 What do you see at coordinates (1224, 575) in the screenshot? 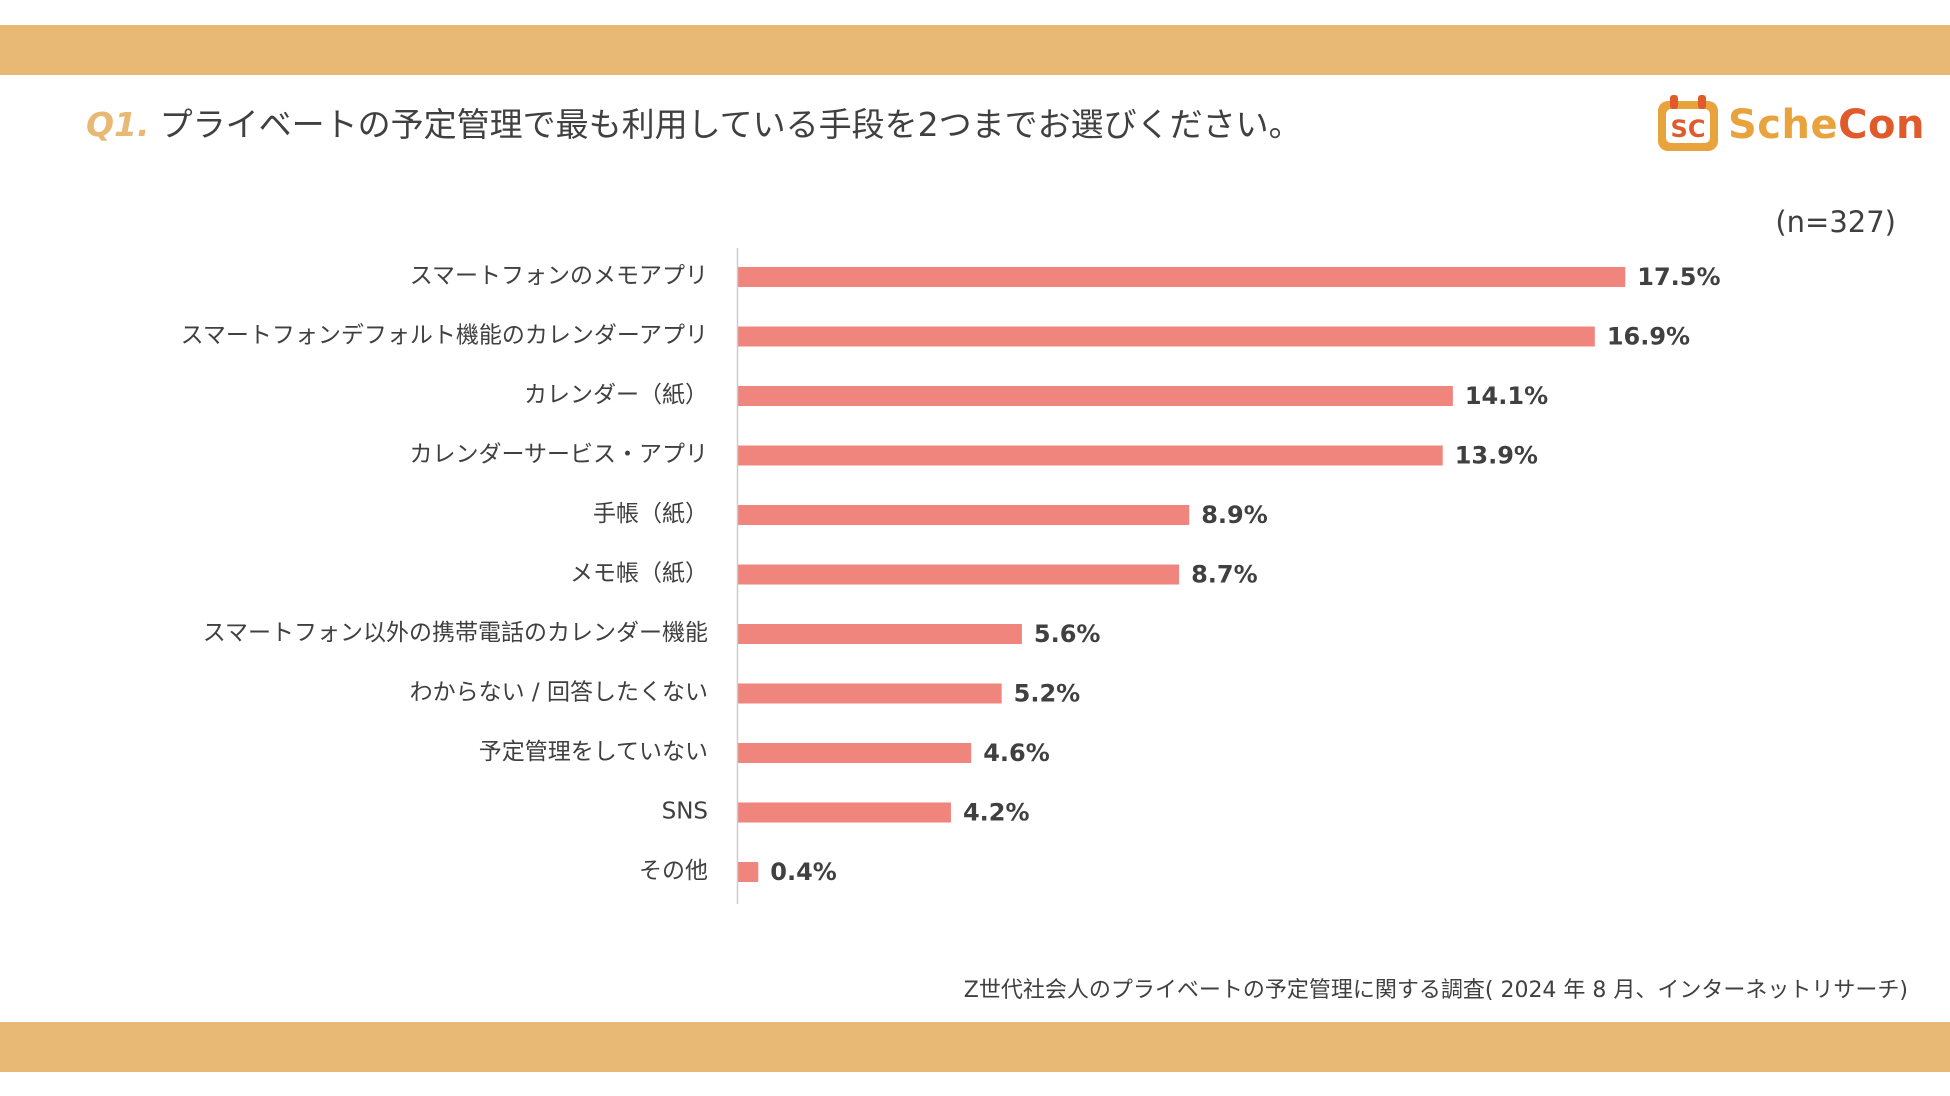
I see `value-label: 8.7%` at bounding box center [1224, 575].